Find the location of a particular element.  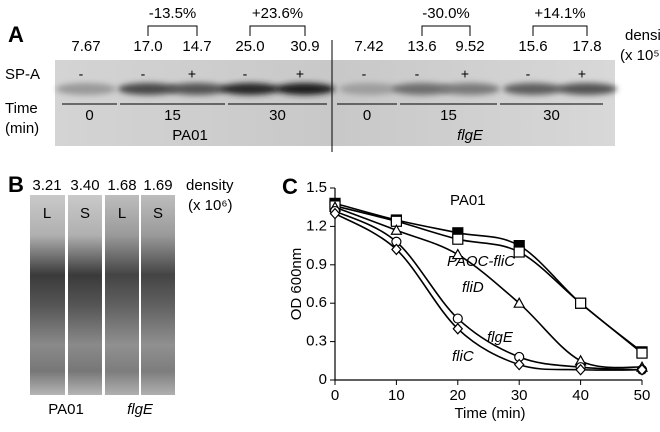

density-value: 7.67 is located at coordinates (85, 46).